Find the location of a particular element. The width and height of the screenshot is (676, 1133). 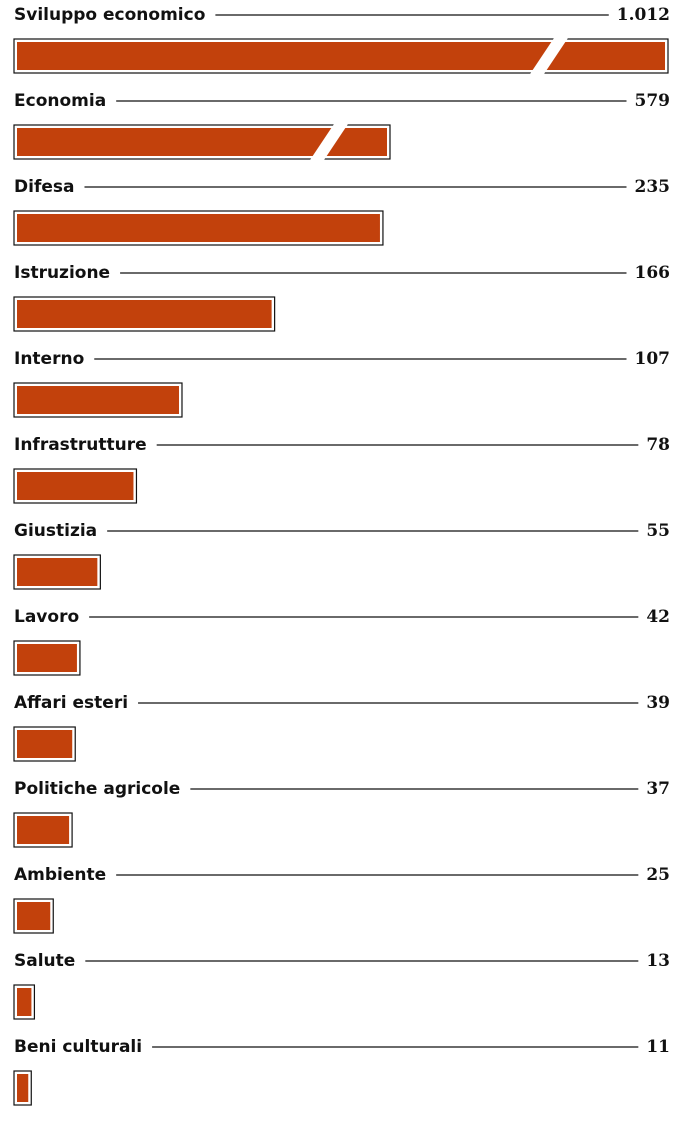

bar-salute is located at coordinates (24, 1002).